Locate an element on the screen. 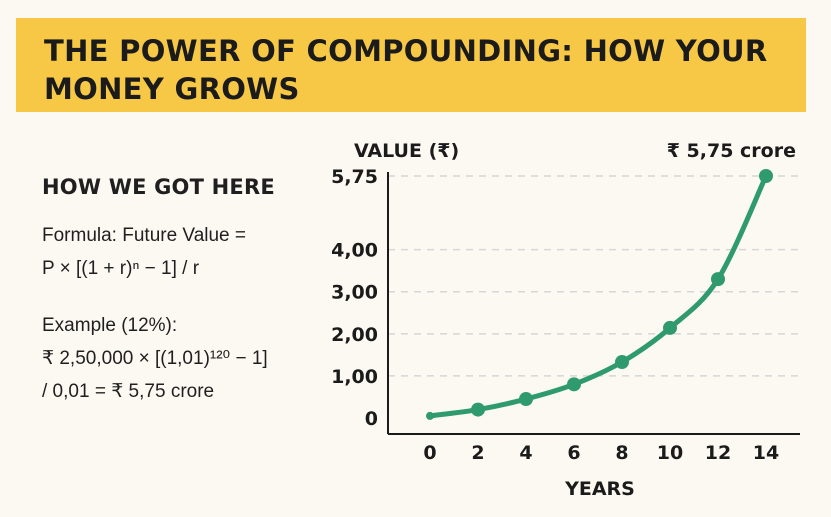 This screenshot has height=517, width=831. formula-line-1: Formula: Future Value = is located at coordinates (144, 235).